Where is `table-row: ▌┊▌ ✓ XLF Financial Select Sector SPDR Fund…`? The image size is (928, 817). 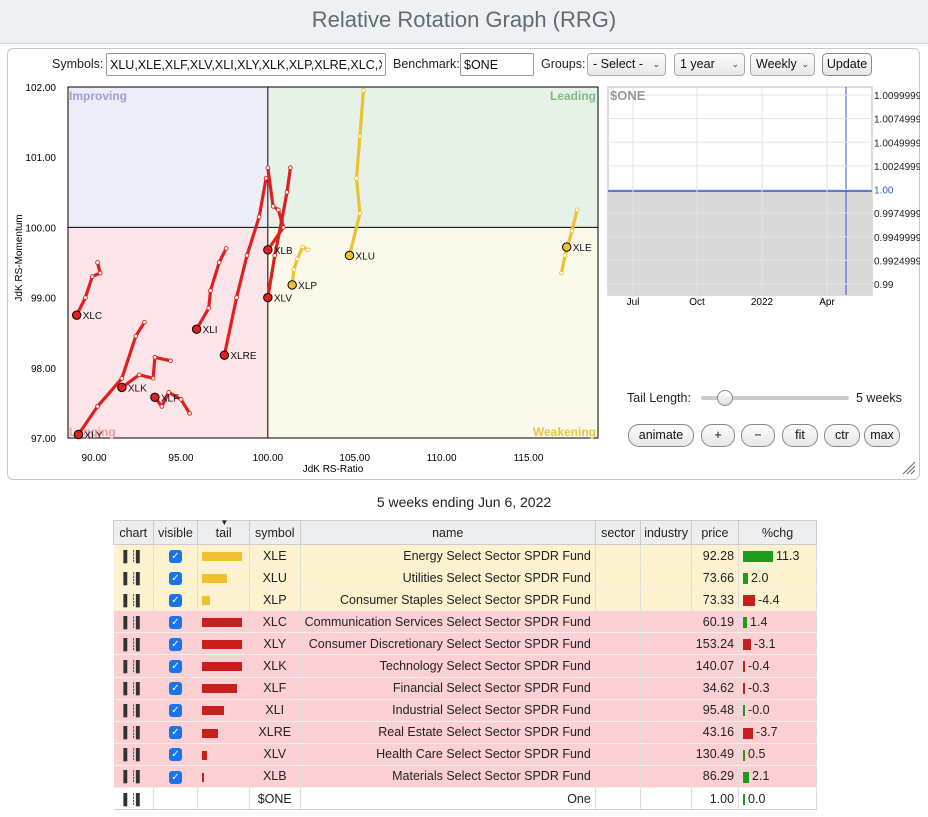 table-row: ▌┊▌ ✓ XLF Financial Select Sector SPDR Fund… is located at coordinates (465, 688).